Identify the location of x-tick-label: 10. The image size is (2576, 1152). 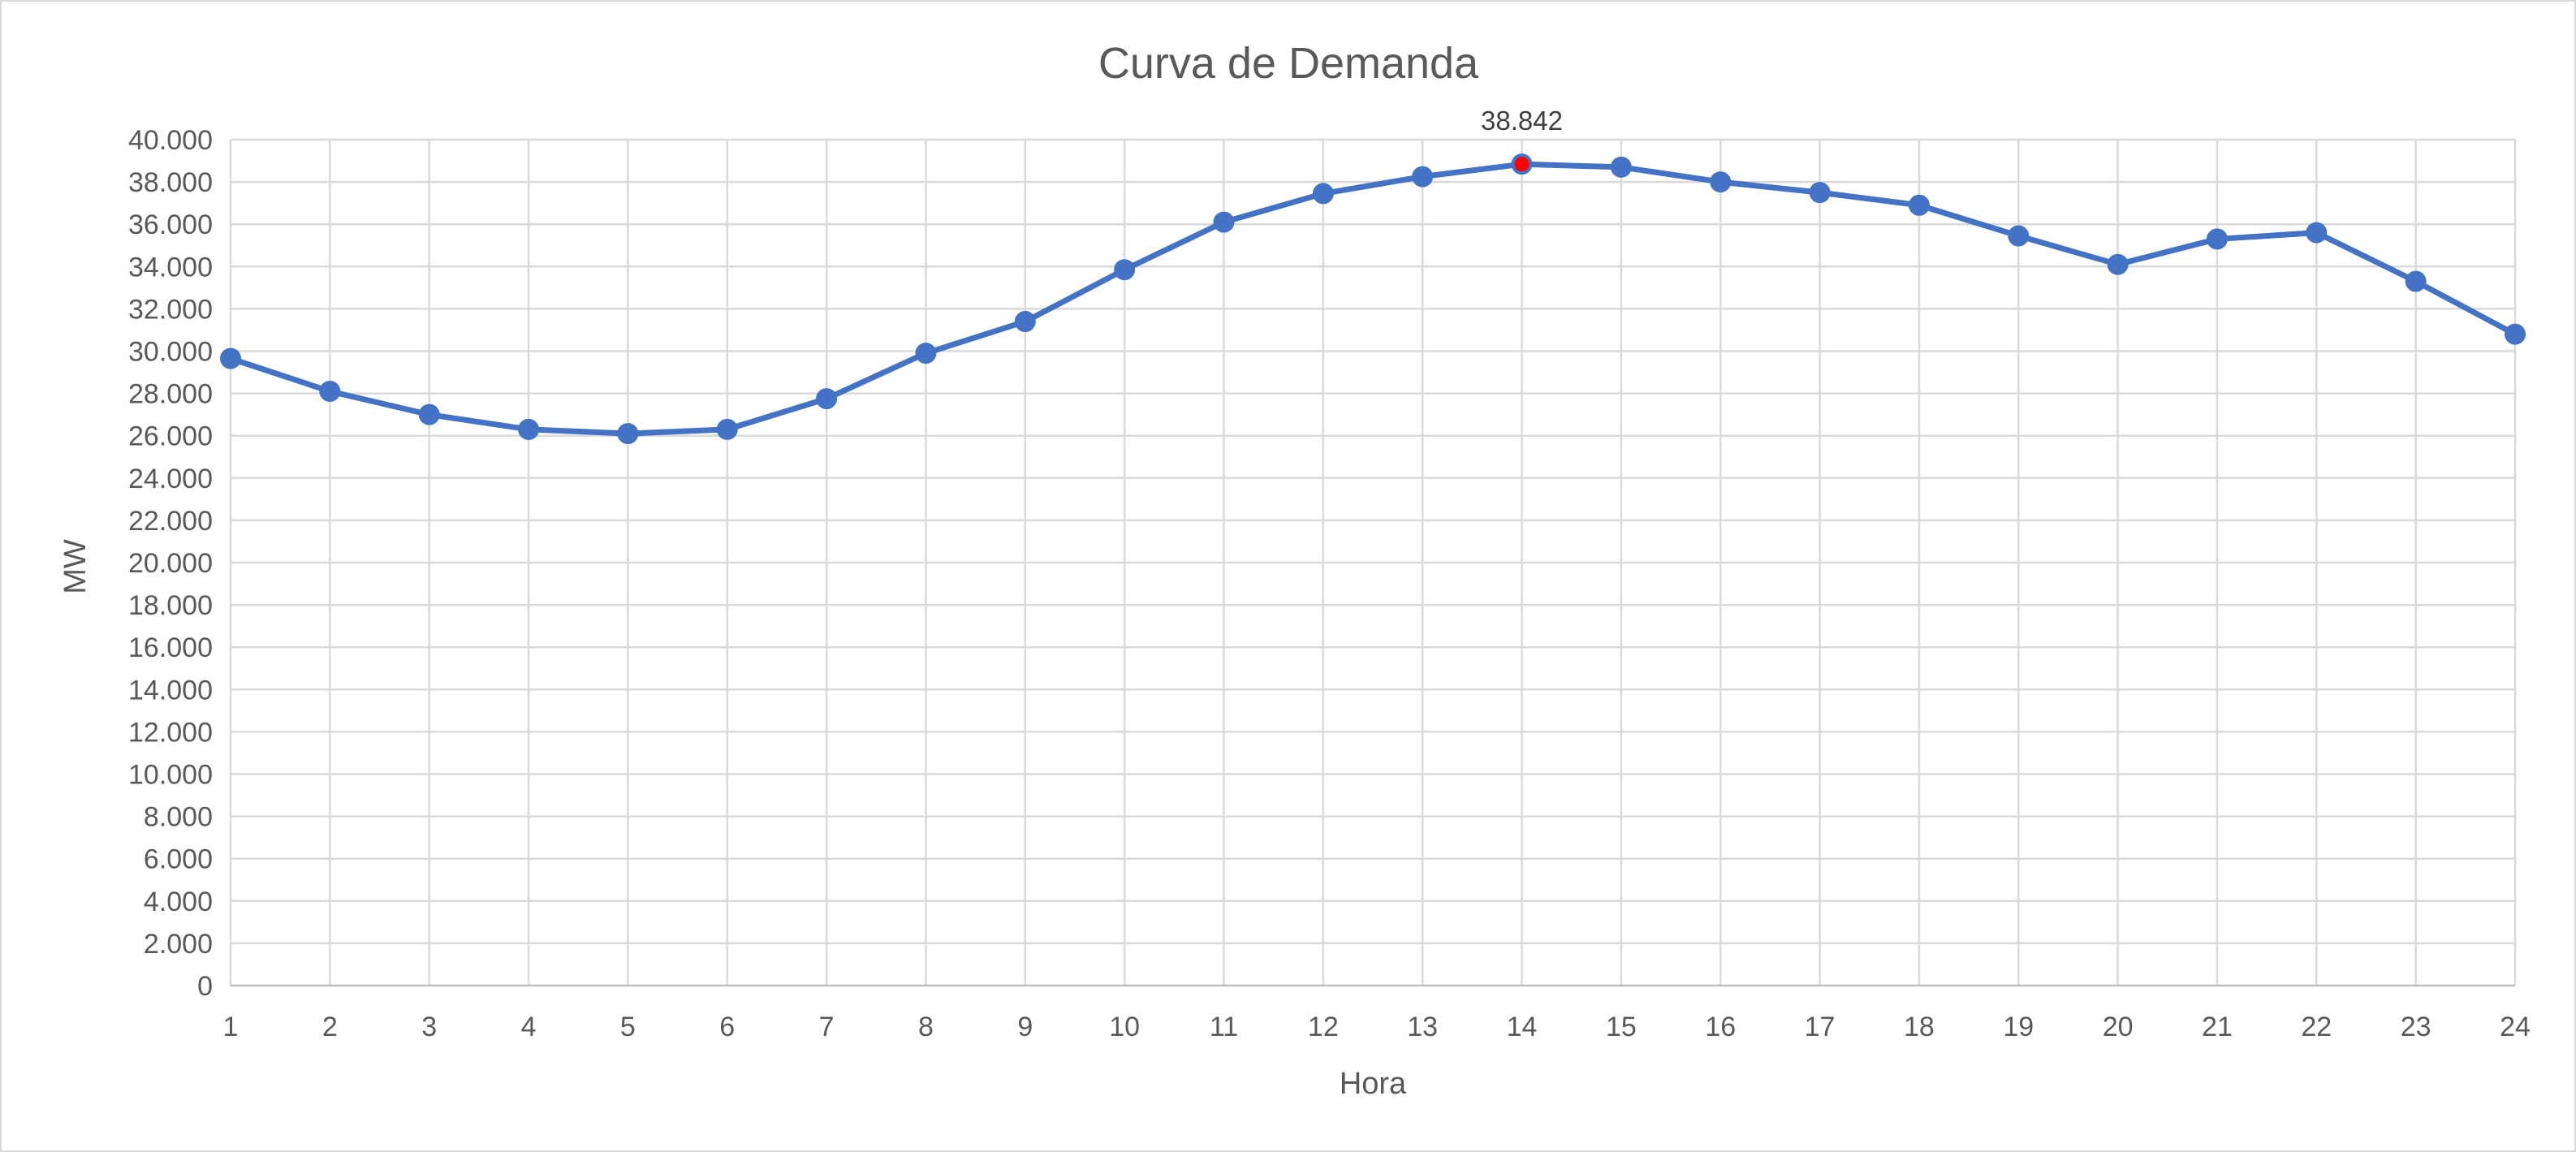
(1124, 1027).